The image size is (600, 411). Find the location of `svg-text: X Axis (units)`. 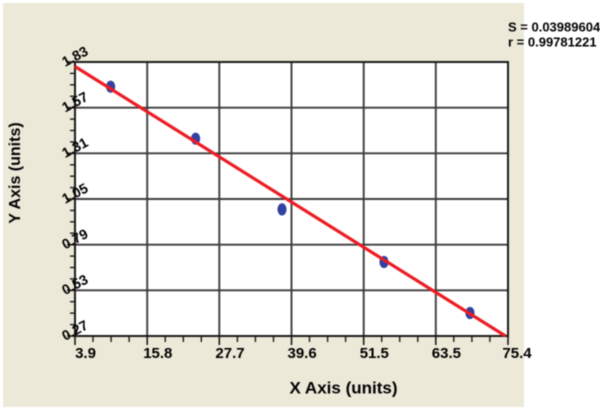

svg-text: X Axis (units) is located at coordinates (344, 388).